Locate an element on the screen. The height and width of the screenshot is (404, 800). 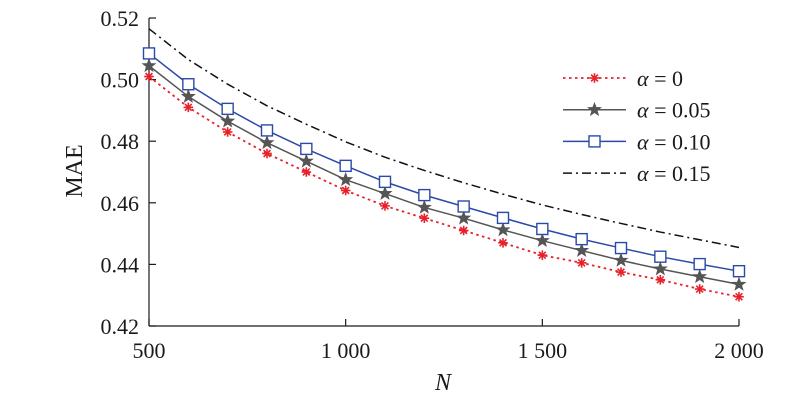
x-axis-title: N is located at coordinates (443, 383).